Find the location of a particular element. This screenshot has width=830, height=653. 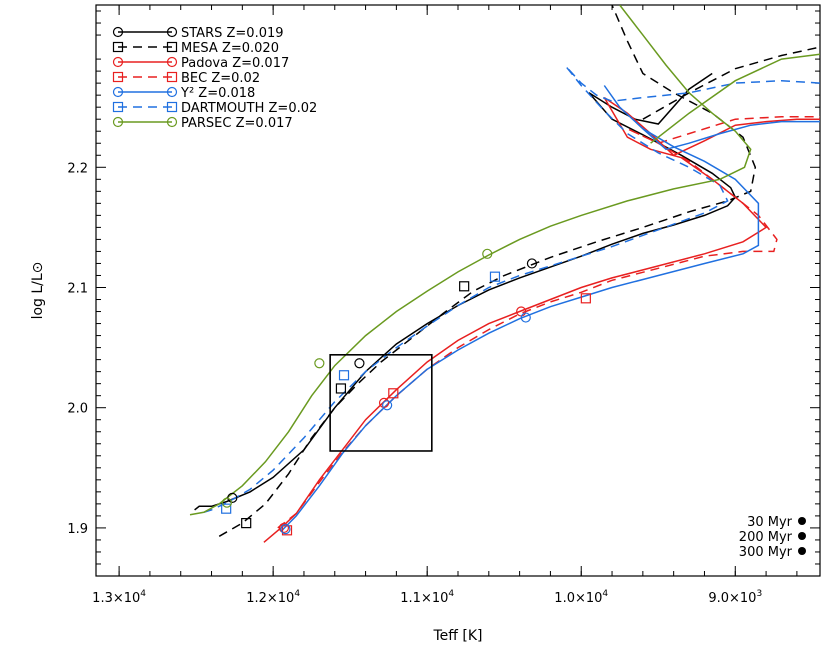

x-tick-label: 9.0×10³ is located at coordinates (735, 597).